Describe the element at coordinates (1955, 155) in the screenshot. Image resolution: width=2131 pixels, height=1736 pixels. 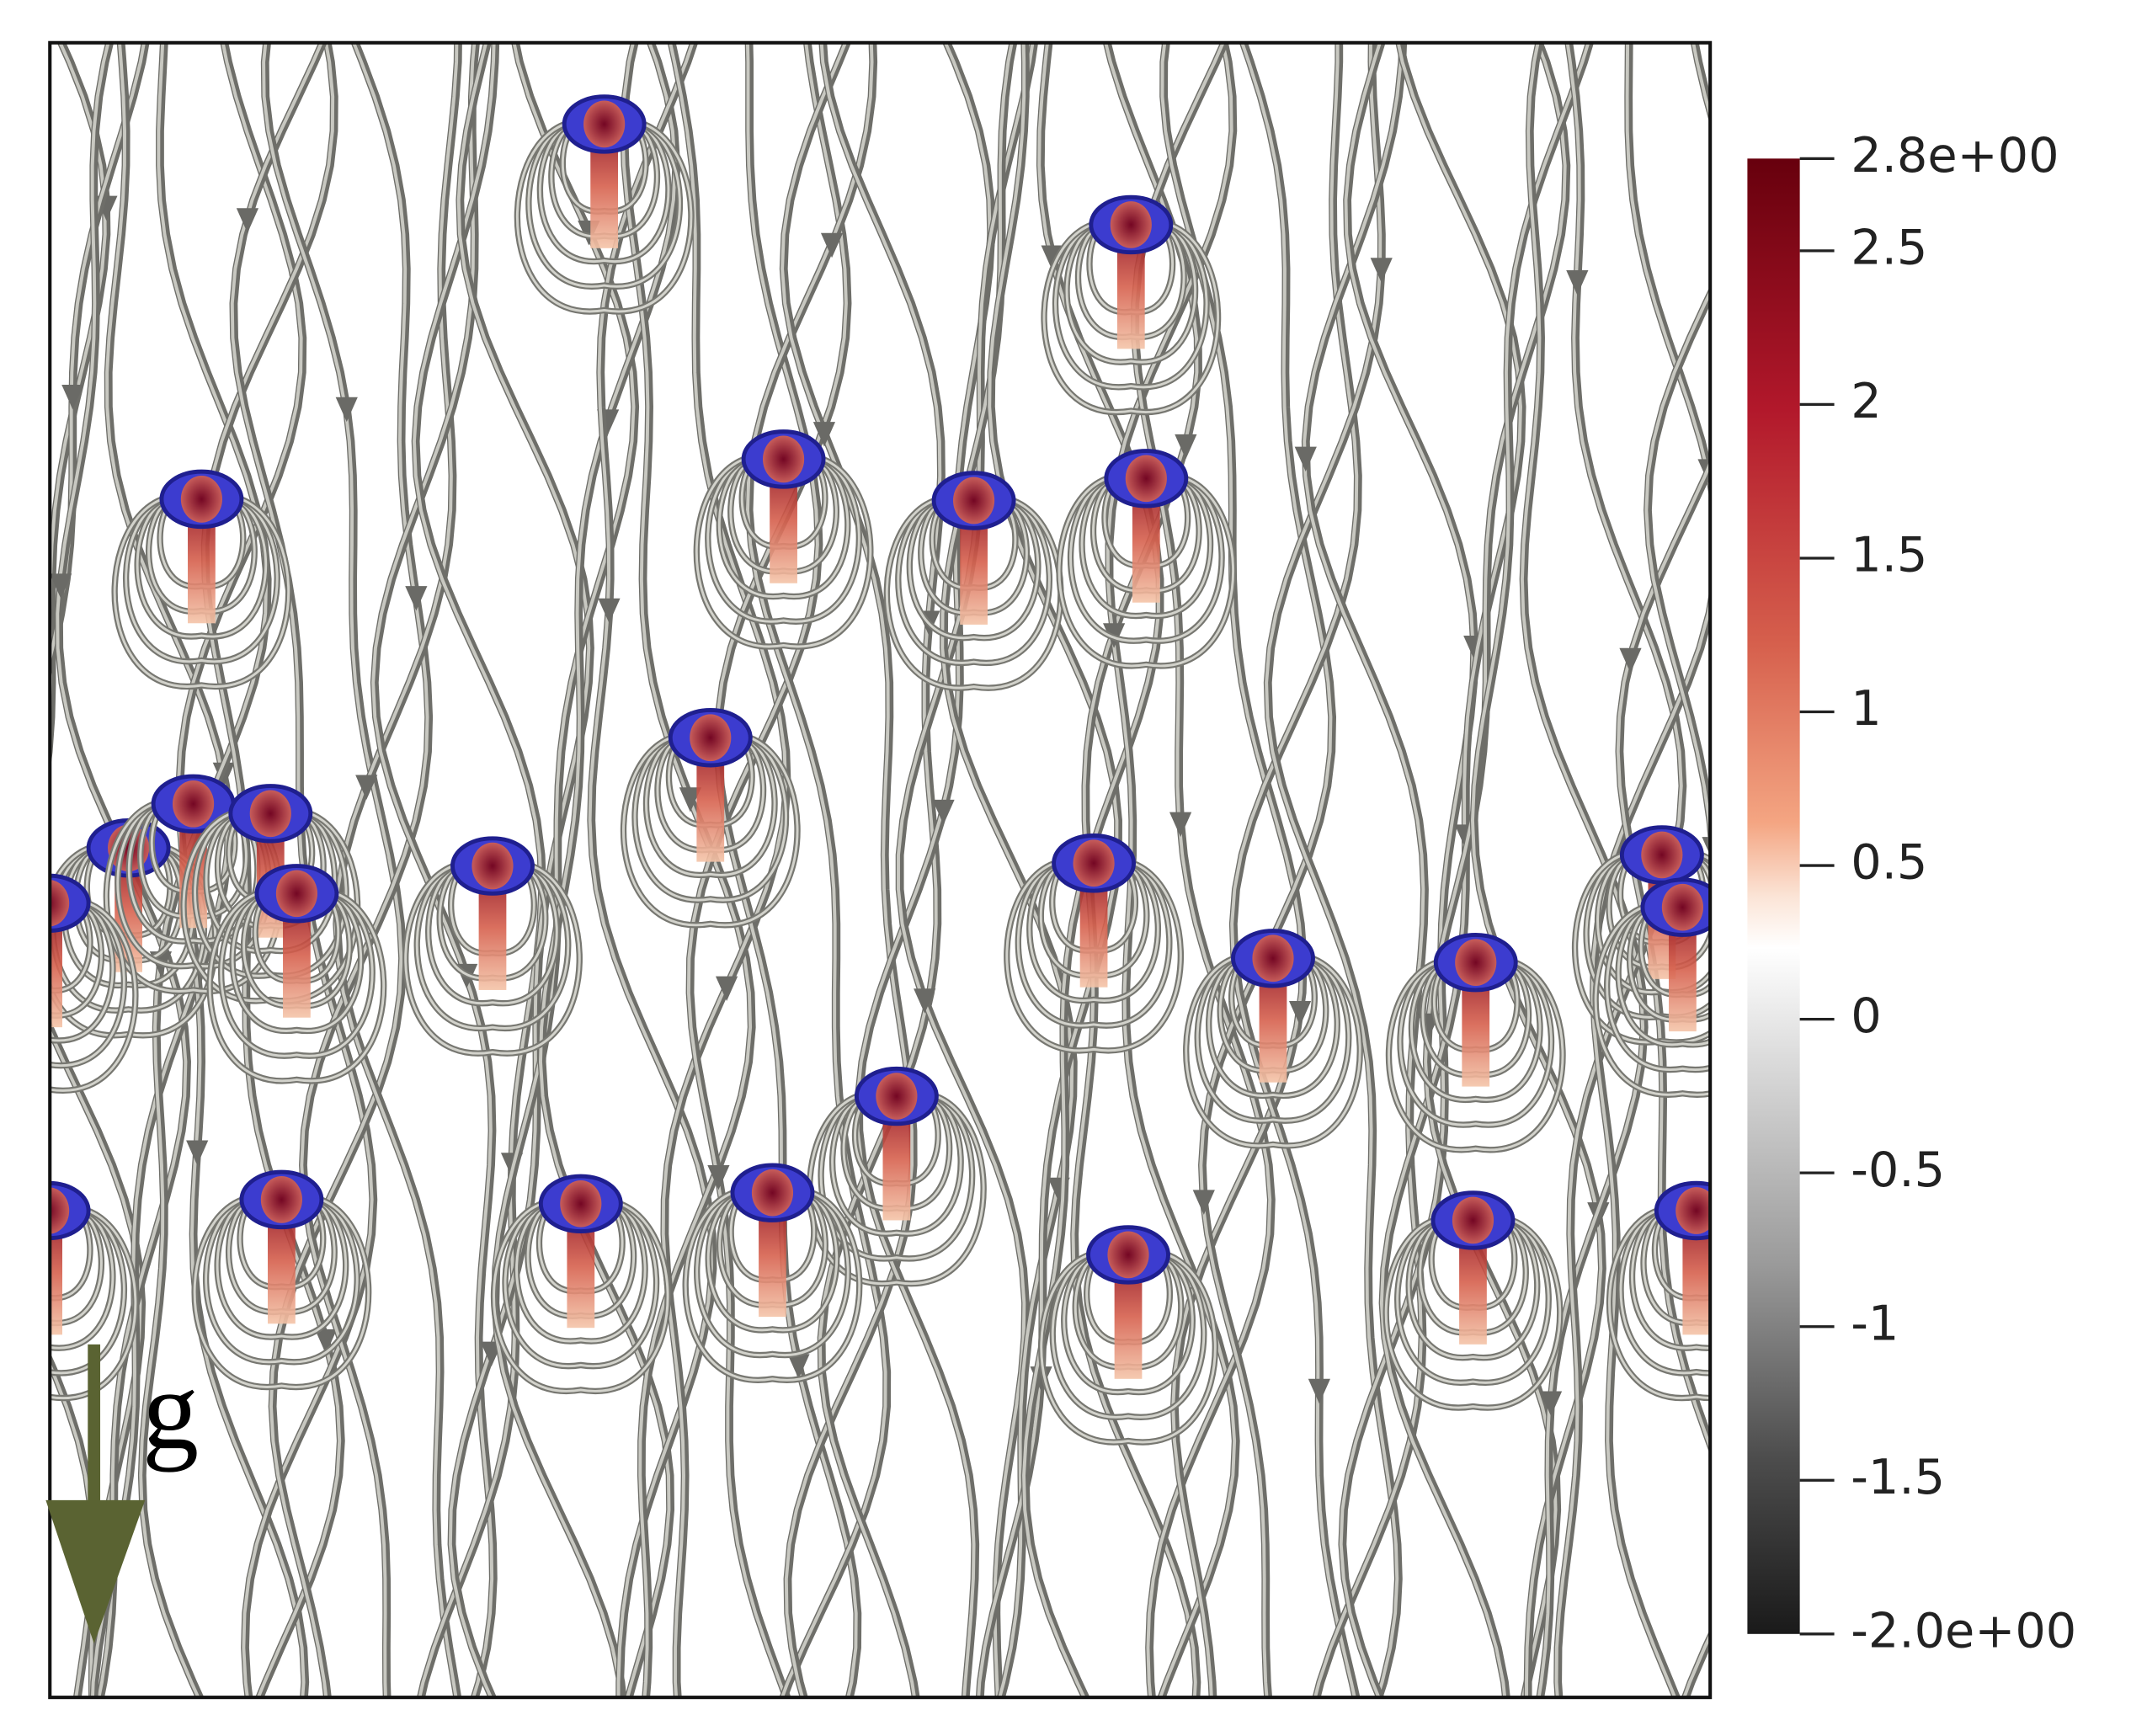
I see `tick-label: 2.8e+00` at that location.